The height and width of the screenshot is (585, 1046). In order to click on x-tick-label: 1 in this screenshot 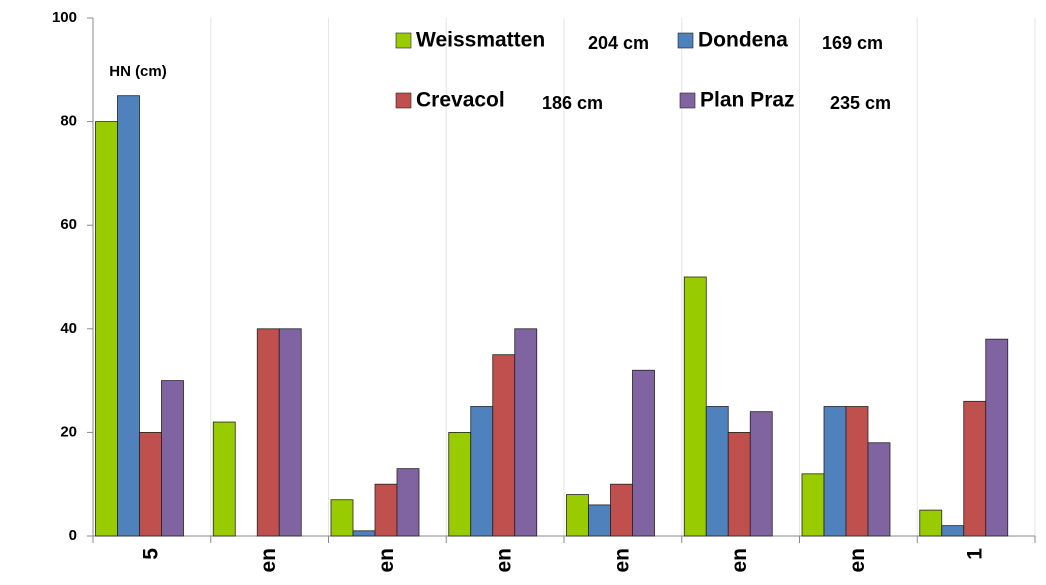, I will do `click(975, 554)`.